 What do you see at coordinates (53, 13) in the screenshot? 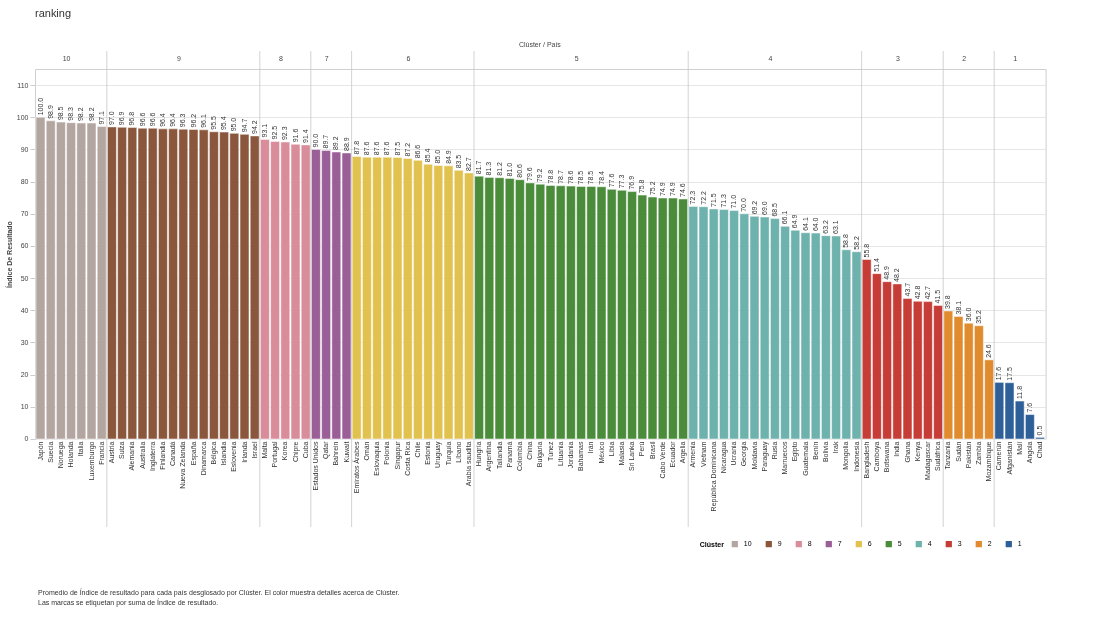
I see `chart-title: ranking` at bounding box center [53, 13].